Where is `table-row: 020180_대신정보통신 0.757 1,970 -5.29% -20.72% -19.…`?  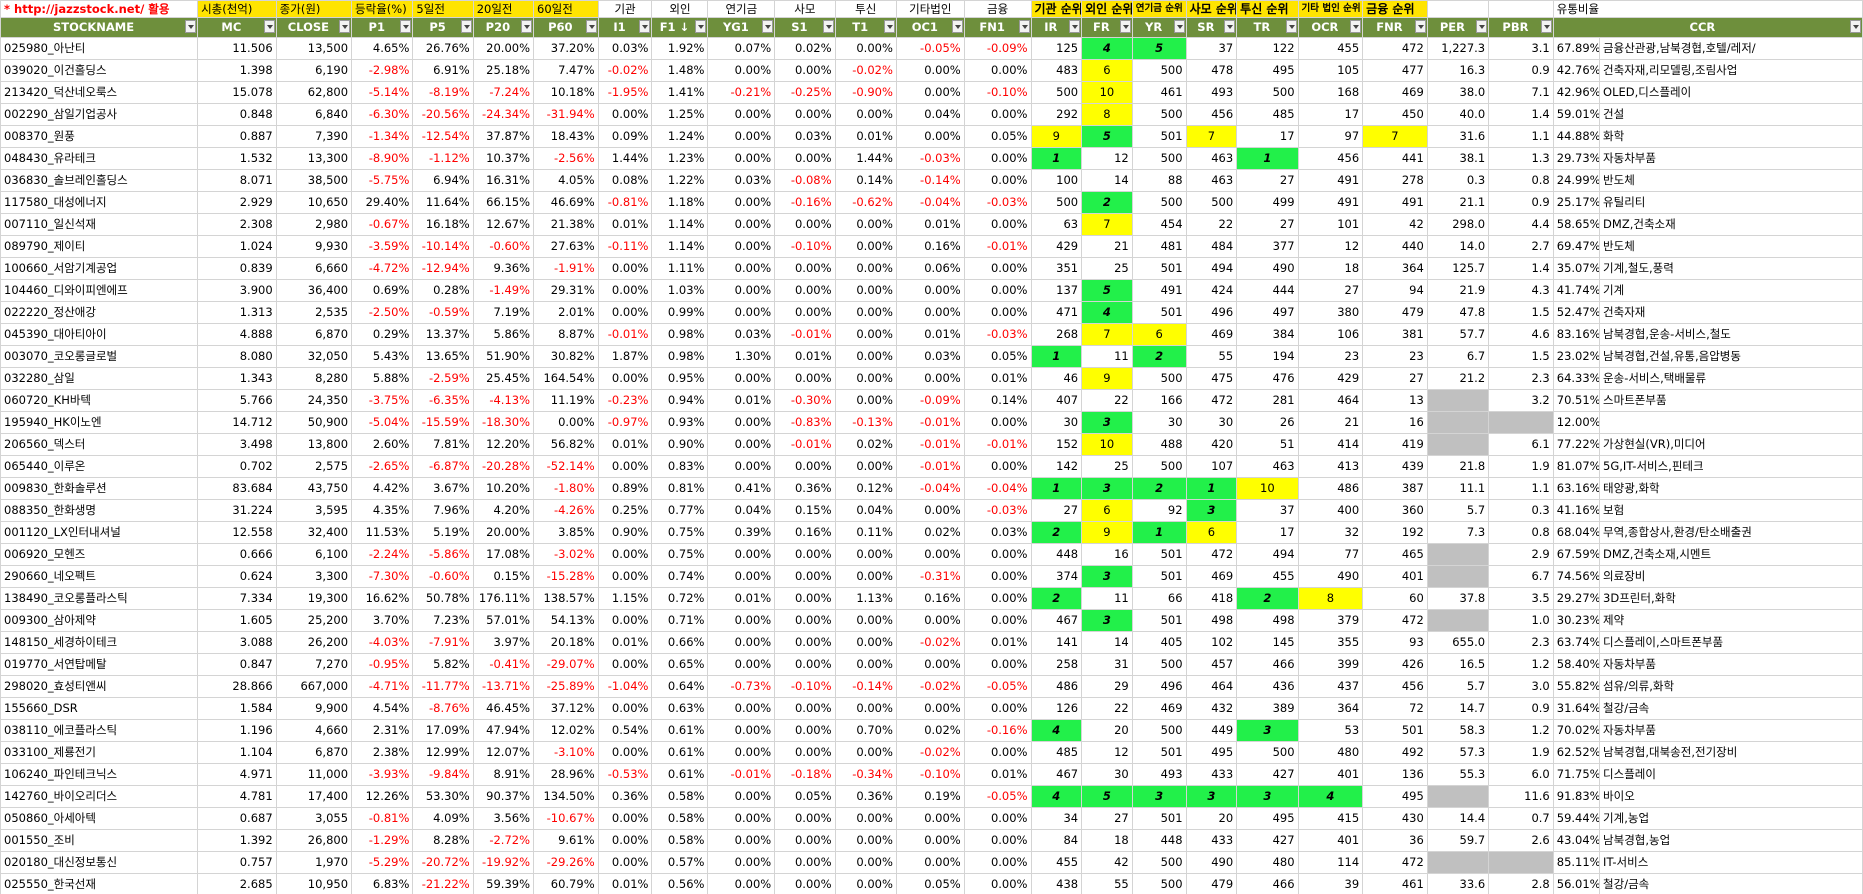 table-row: 020180_대신정보통신 0.757 1,970 -5.29% -20.72% -19.… is located at coordinates (931, 862).